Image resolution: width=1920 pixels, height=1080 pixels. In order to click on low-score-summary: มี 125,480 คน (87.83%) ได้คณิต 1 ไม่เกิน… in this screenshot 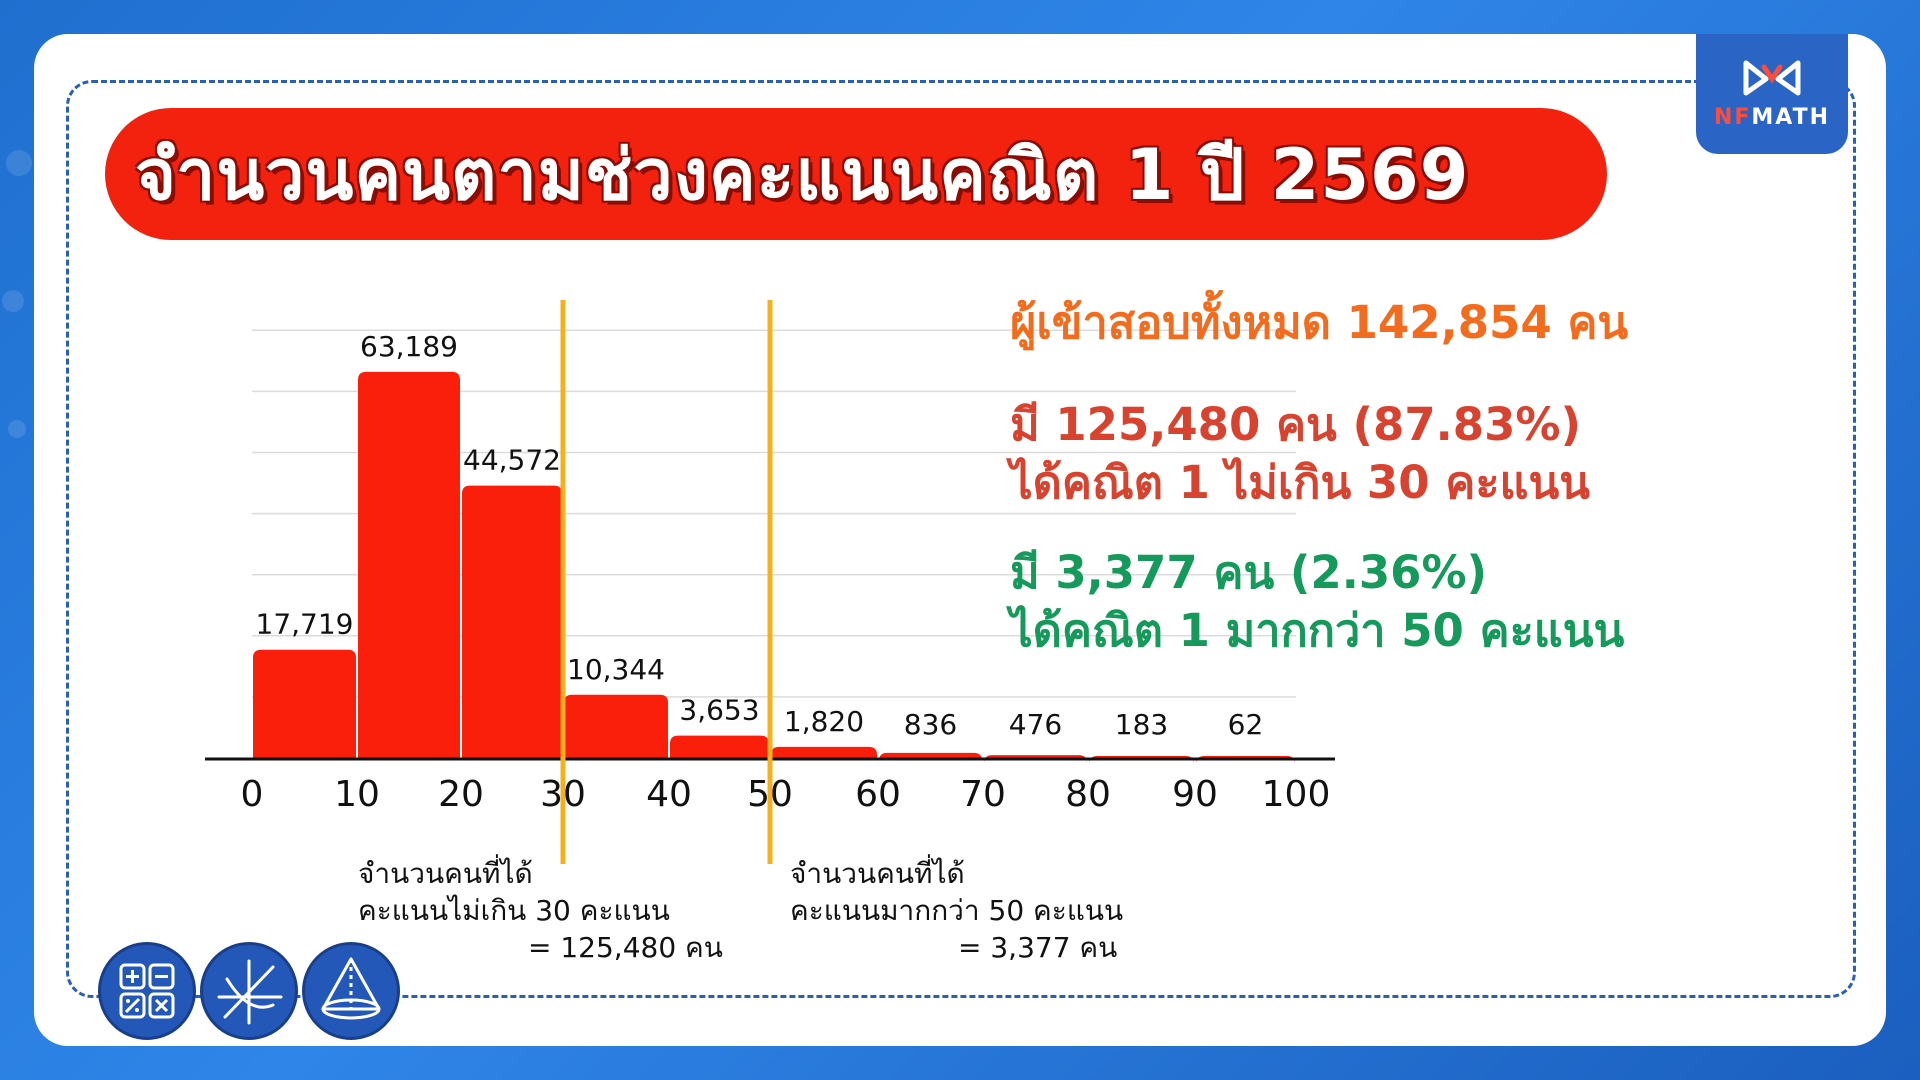, I will do `click(1300, 454)`.